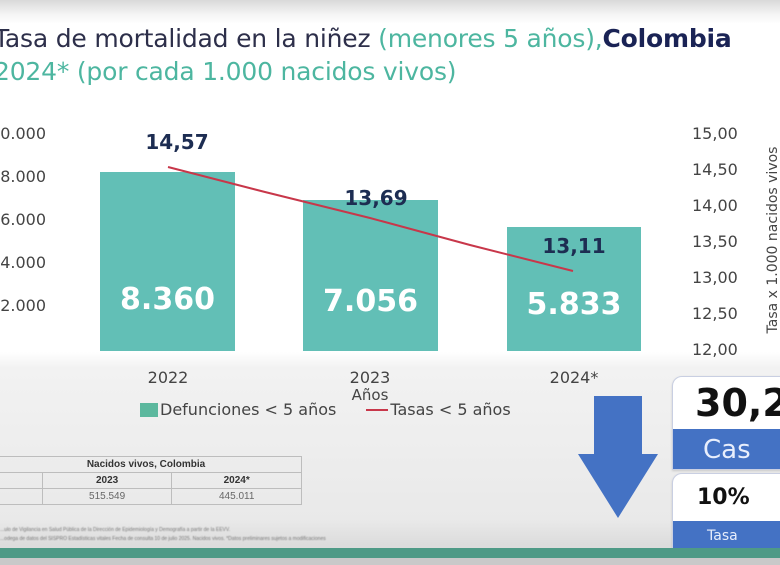 The image size is (780, 565). I want to click on stat-card-label: Cas, so click(726, 449).